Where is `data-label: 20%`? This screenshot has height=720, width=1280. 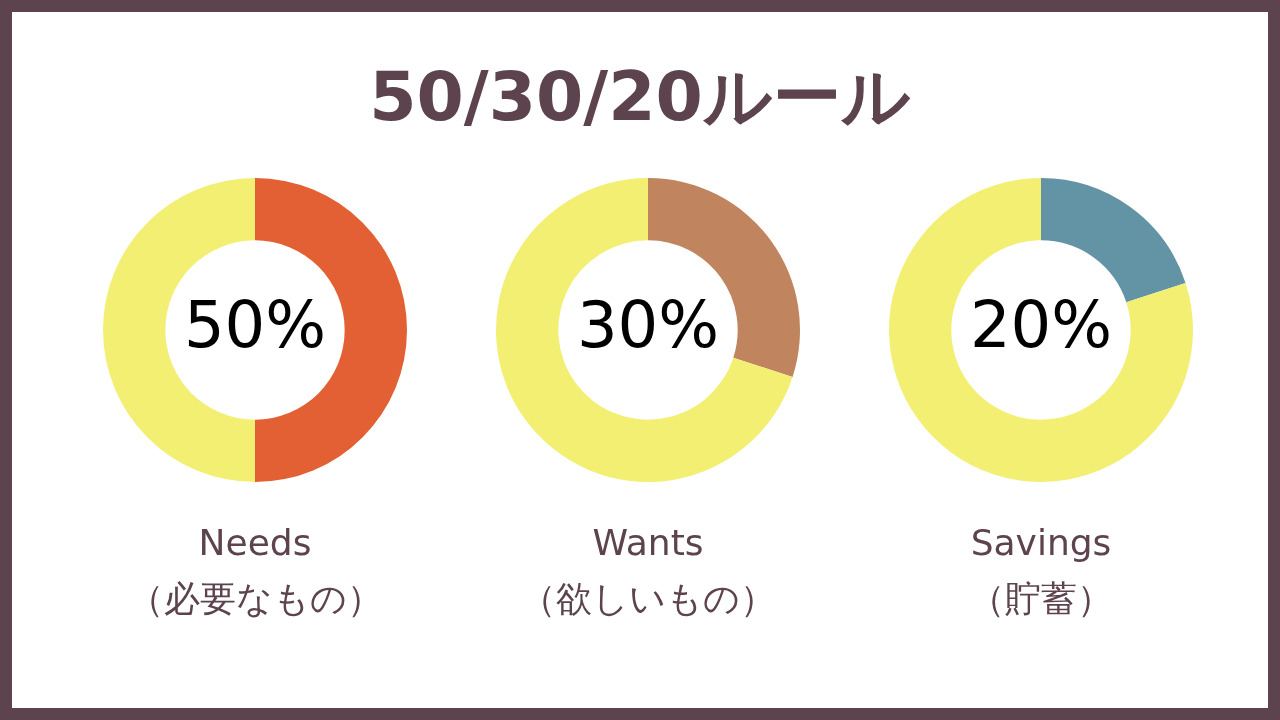
data-label: 20% is located at coordinates (1041, 324).